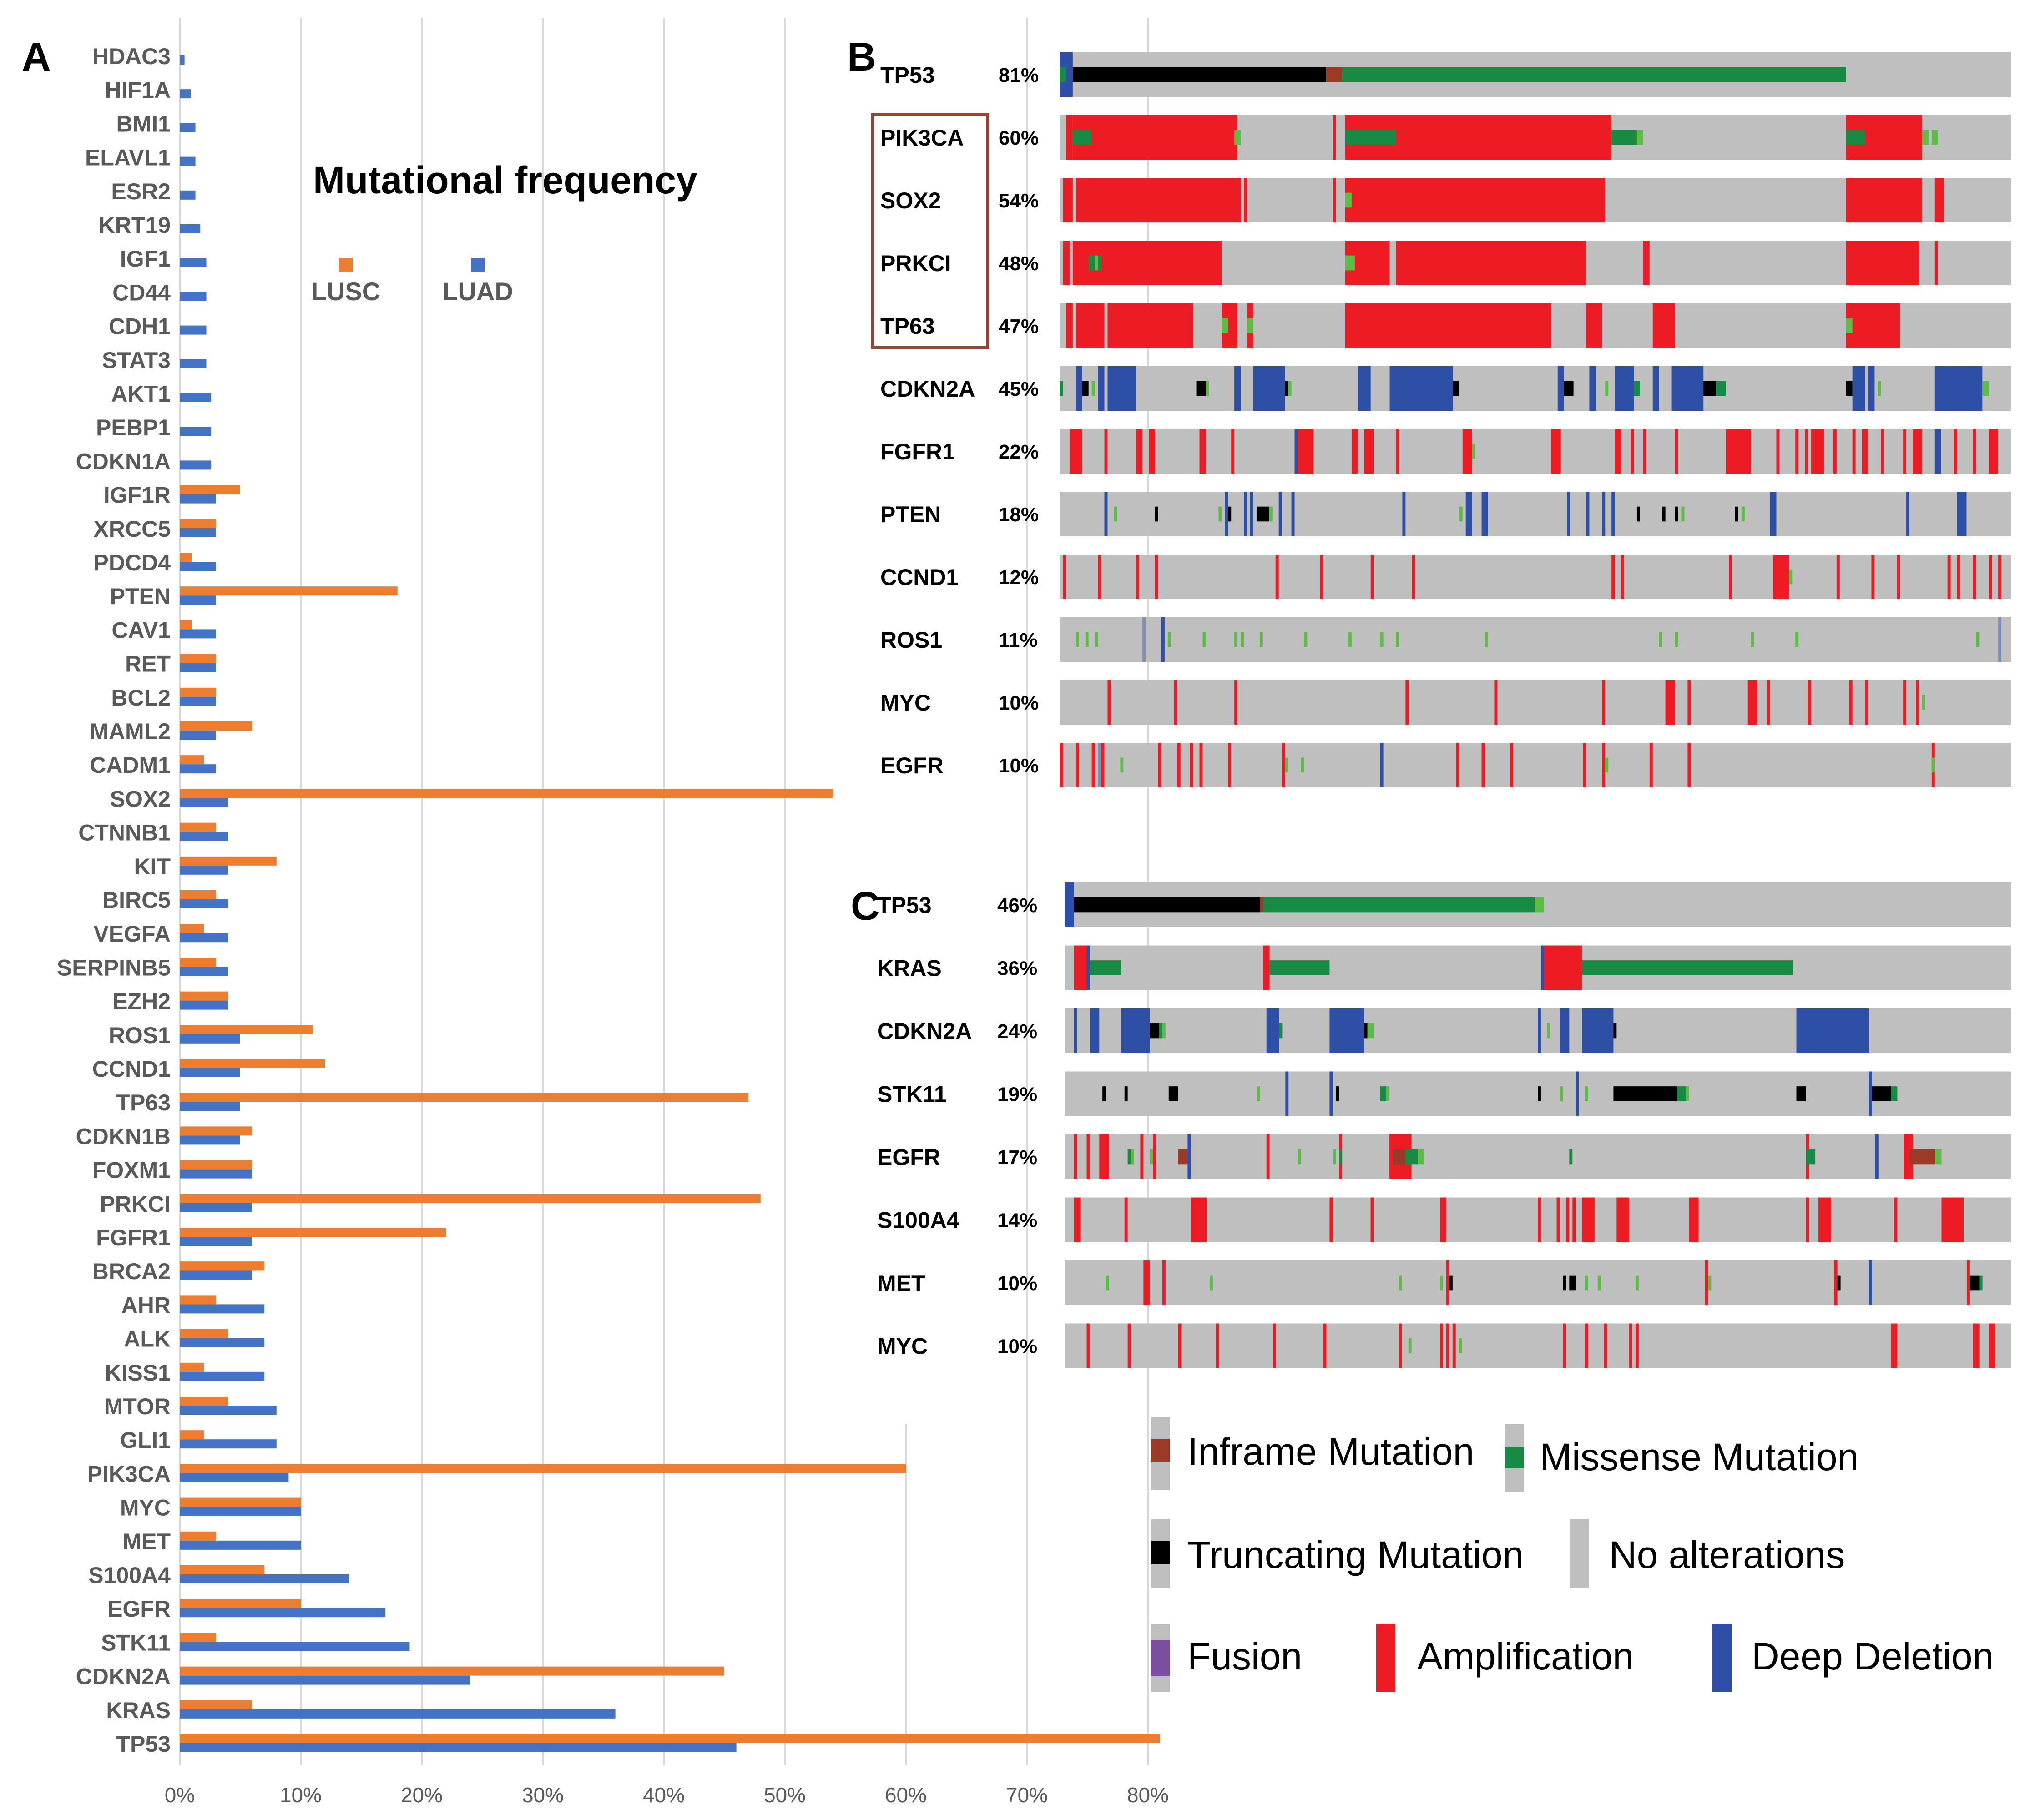 This screenshot has height=1820, width=2030. I want to click on category-label: RET, so click(148, 664).